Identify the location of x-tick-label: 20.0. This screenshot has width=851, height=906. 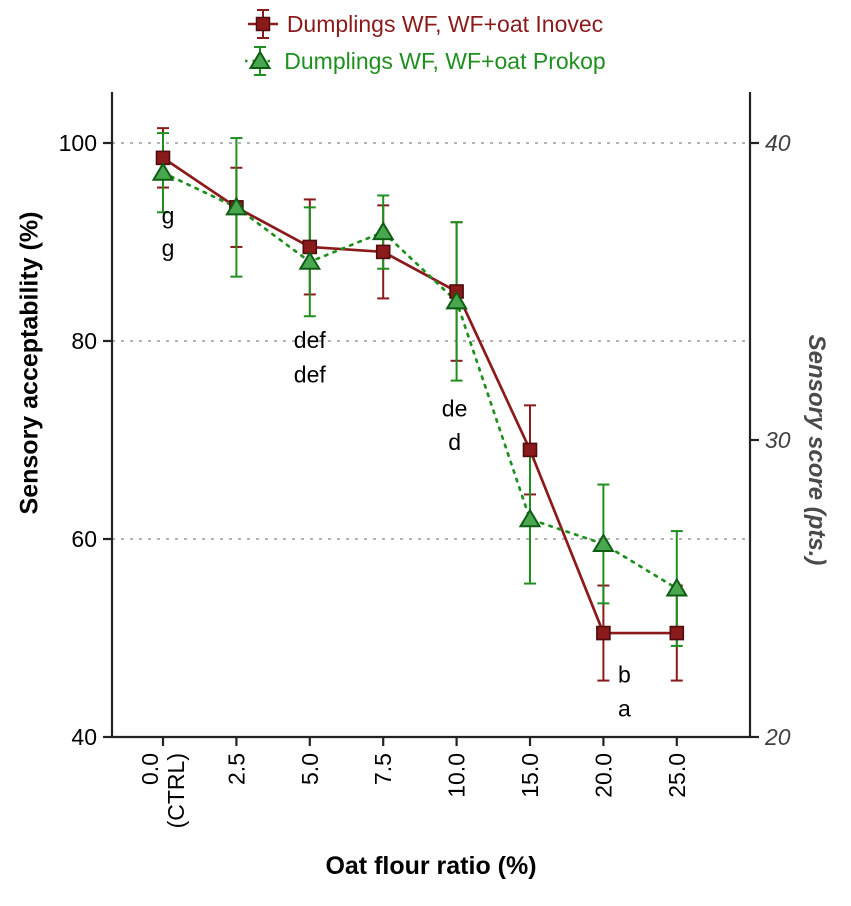
(603, 775).